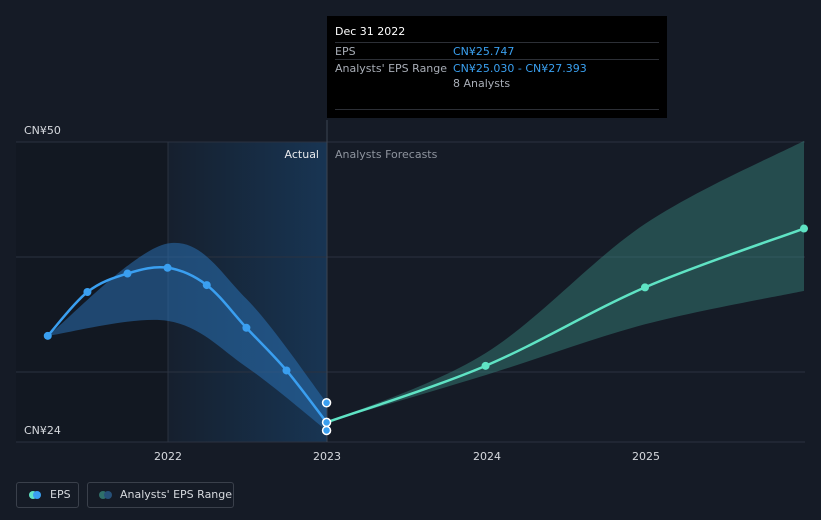 This screenshot has height=520, width=821. What do you see at coordinates (391, 68) in the screenshot?
I see `tooltip-range-label: Analysts' EPS Range` at bounding box center [391, 68].